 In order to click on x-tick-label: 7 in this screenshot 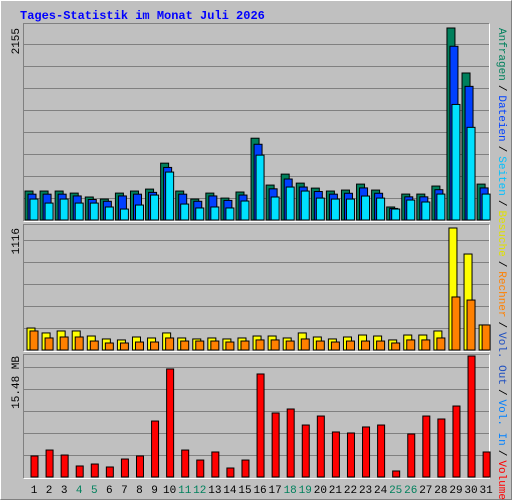, I will do `click(124, 491)`.